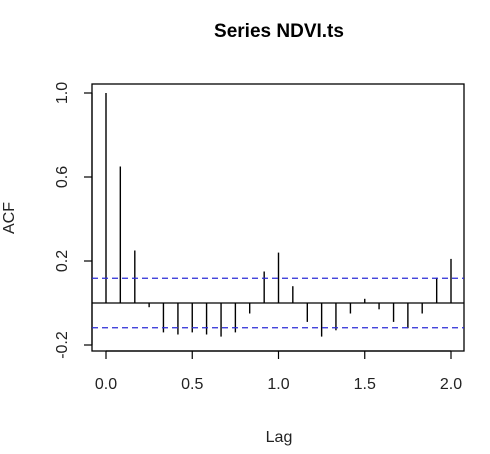  I want to click on y-axis: -0.2 0.2 0.6 1.0, so click(73, 220).